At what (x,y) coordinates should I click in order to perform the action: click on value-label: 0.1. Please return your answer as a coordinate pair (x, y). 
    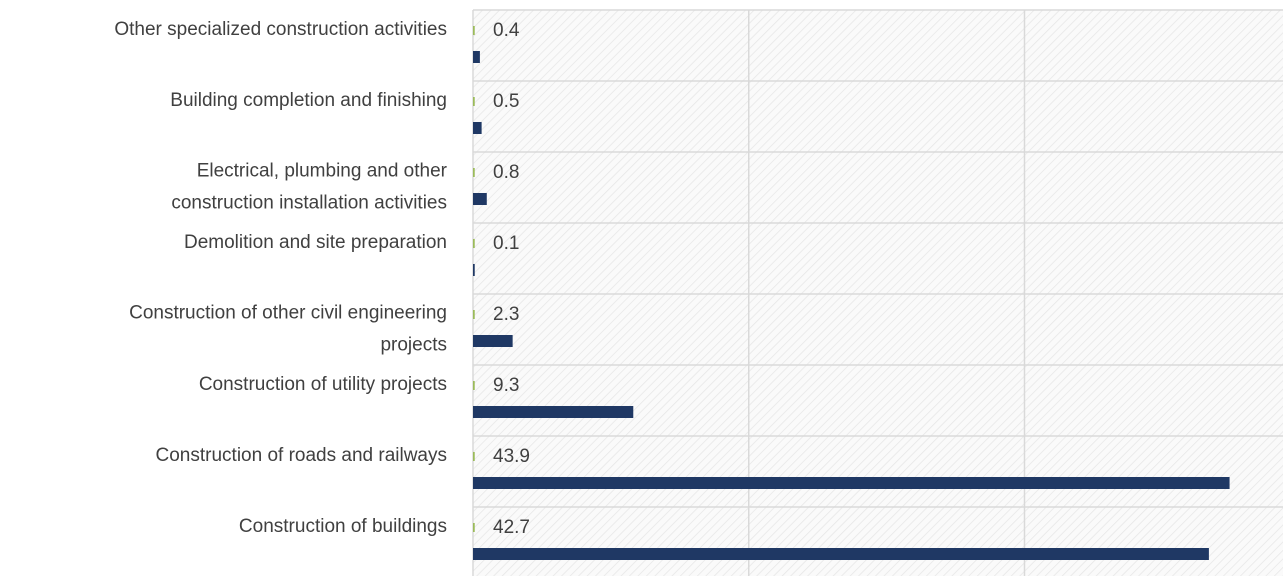
    Looking at the image, I should click on (506, 243).